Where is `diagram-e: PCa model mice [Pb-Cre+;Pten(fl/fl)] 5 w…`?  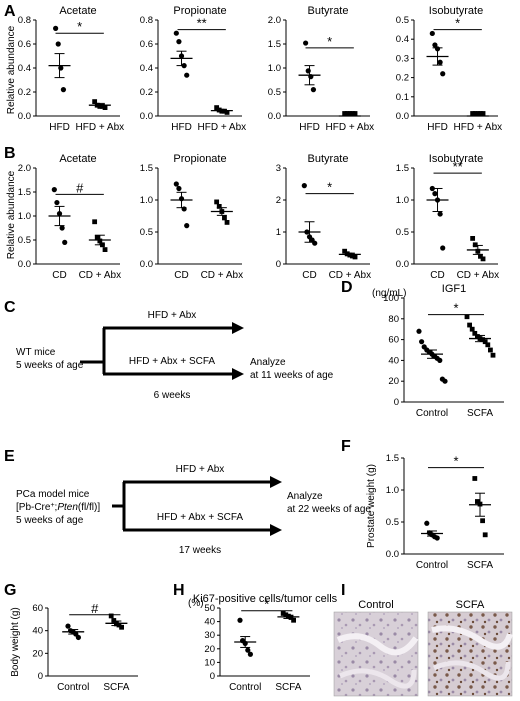 diagram-e: PCa model mice [Pb-Cre+;Pten(fl/fl)] 5 w… is located at coordinates (193, 510).